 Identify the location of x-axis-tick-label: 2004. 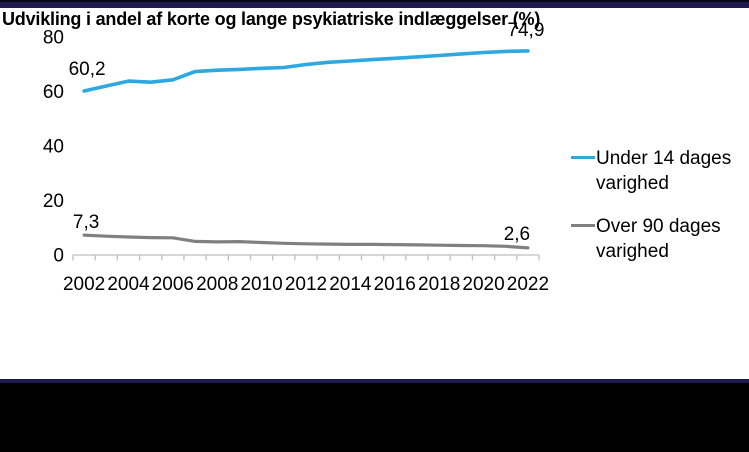
(128, 284).